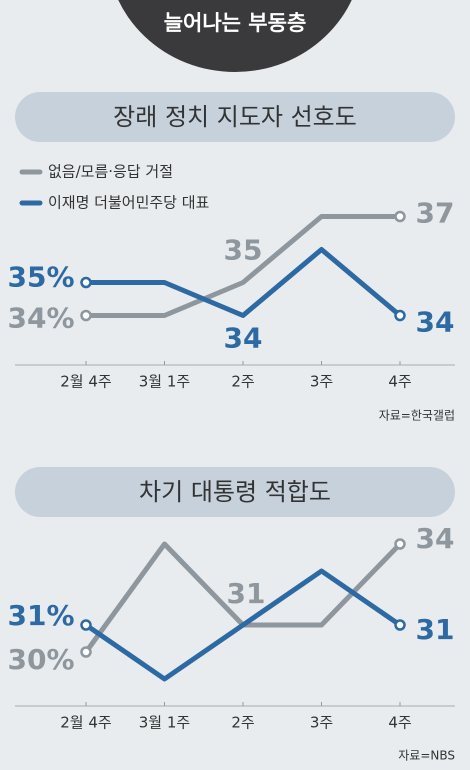 Image resolution: width=470 pixels, height=770 pixels. What do you see at coordinates (40, 615) in the screenshot?
I see `data-label: 31%` at bounding box center [40, 615].